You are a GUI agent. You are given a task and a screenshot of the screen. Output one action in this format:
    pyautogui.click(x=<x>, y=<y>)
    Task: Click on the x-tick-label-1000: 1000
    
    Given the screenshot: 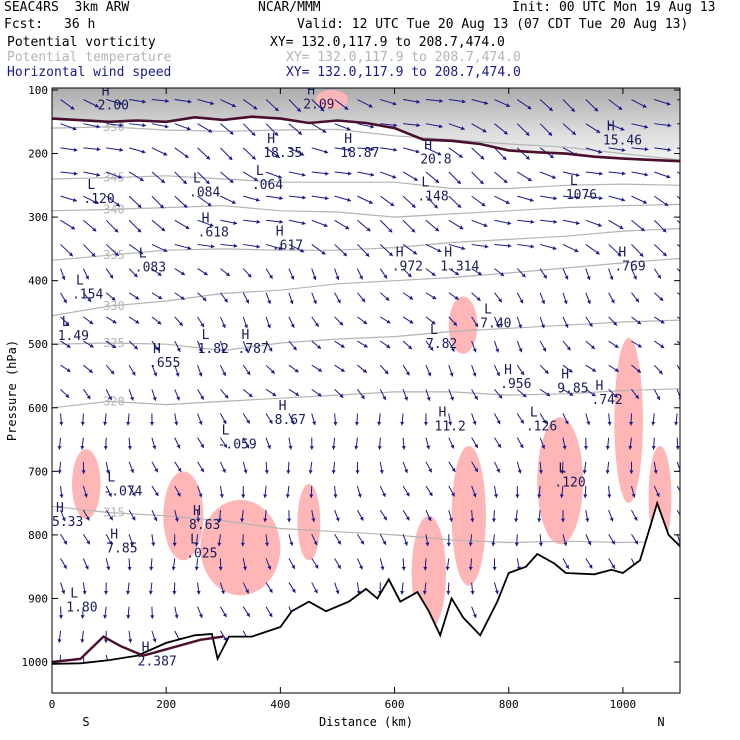 What is the action you would take?
    pyautogui.click(x=623, y=704)
    